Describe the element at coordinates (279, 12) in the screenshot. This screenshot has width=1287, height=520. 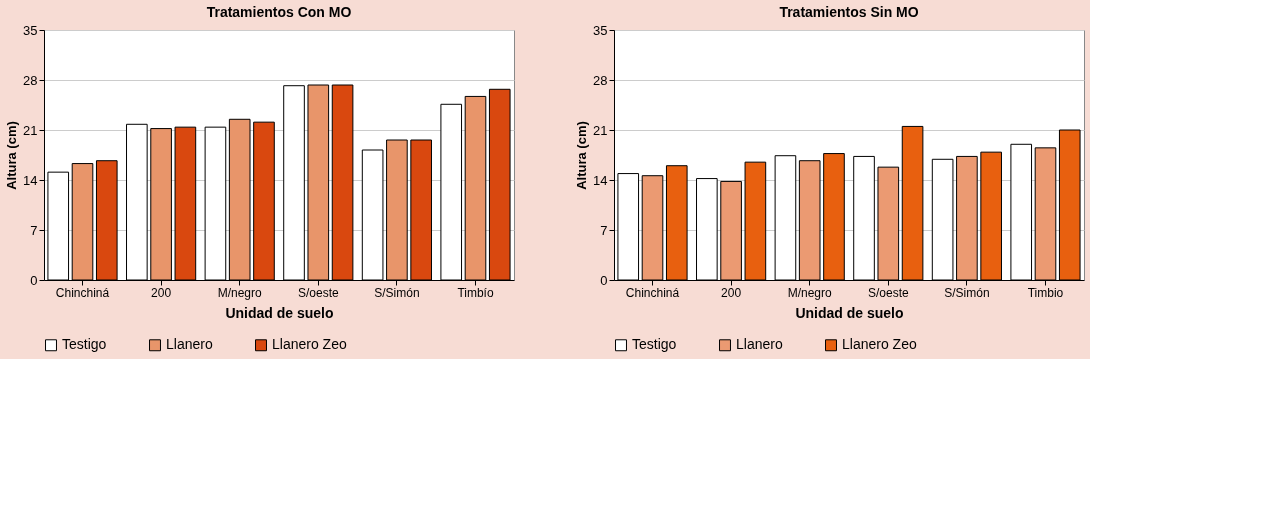
I see `chart-title: Tratamientos Con MO` at that location.